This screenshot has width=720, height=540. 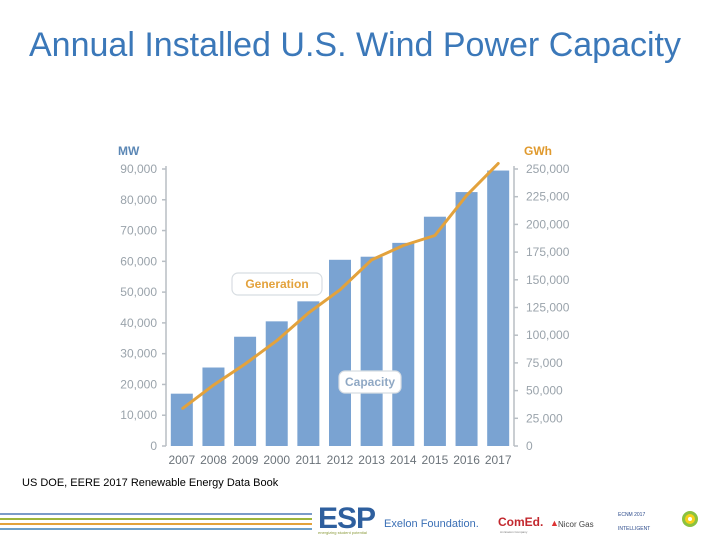 I want to click on esp-logo: ESP, so click(x=347, y=518).